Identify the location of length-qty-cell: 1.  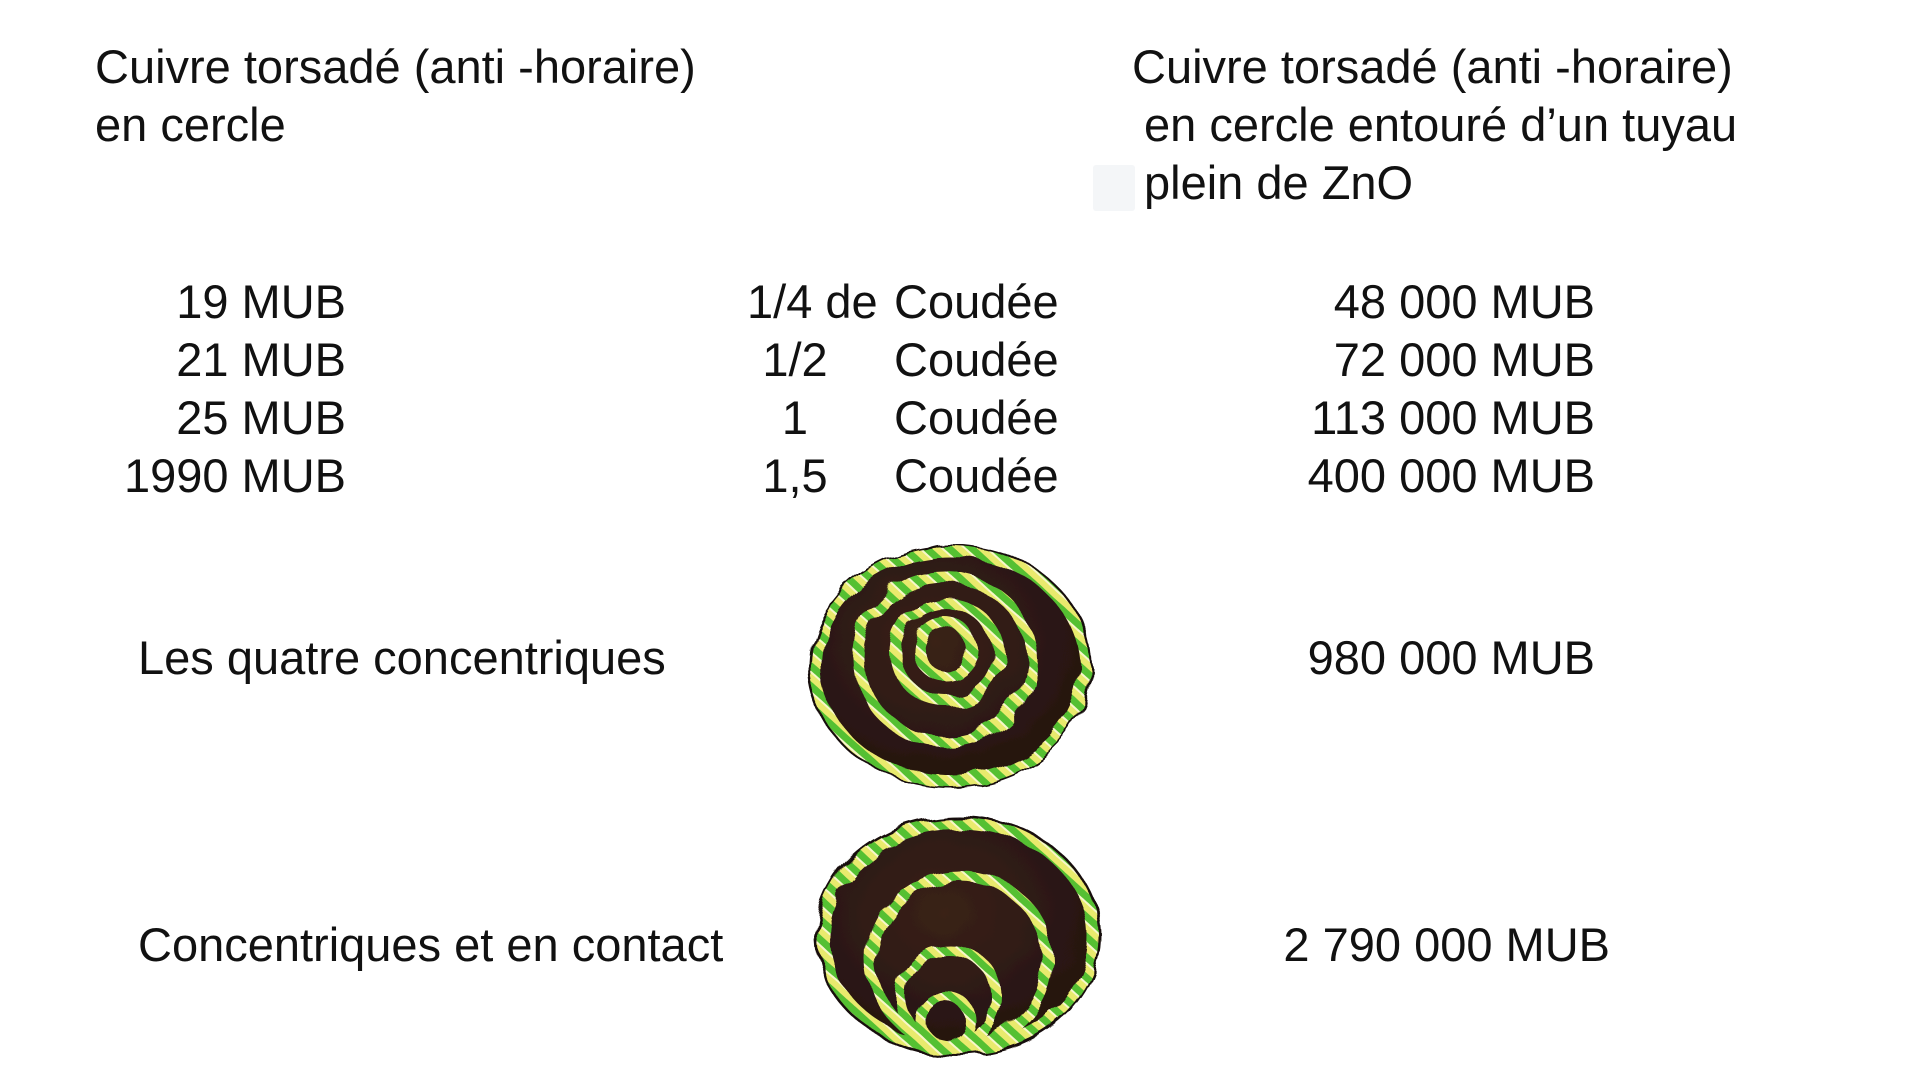
(795, 417).